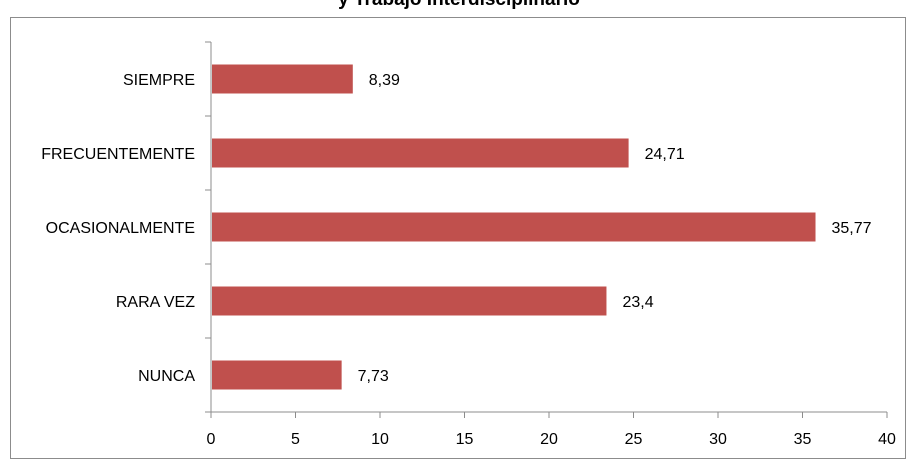 The height and width of the screenshot is (461, 918). What do you see at coordinates (409, 301) in the screenshot?
I see `bar-rara-vez` at bounding box center [409, 301].